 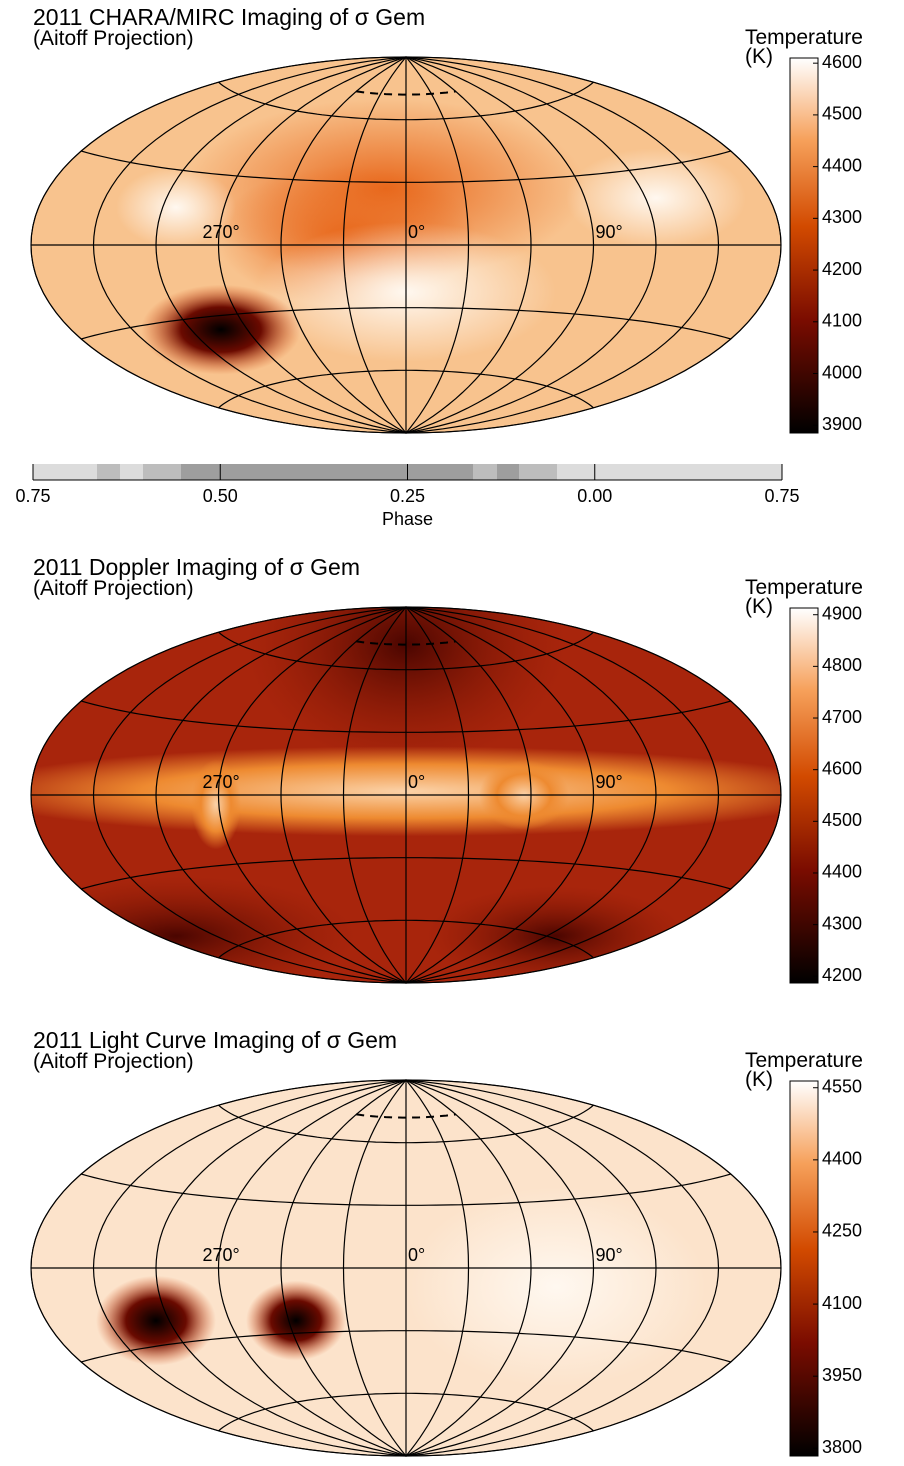 I want to click on phase-tick-label: 0.00, so click(x=594, y=496).